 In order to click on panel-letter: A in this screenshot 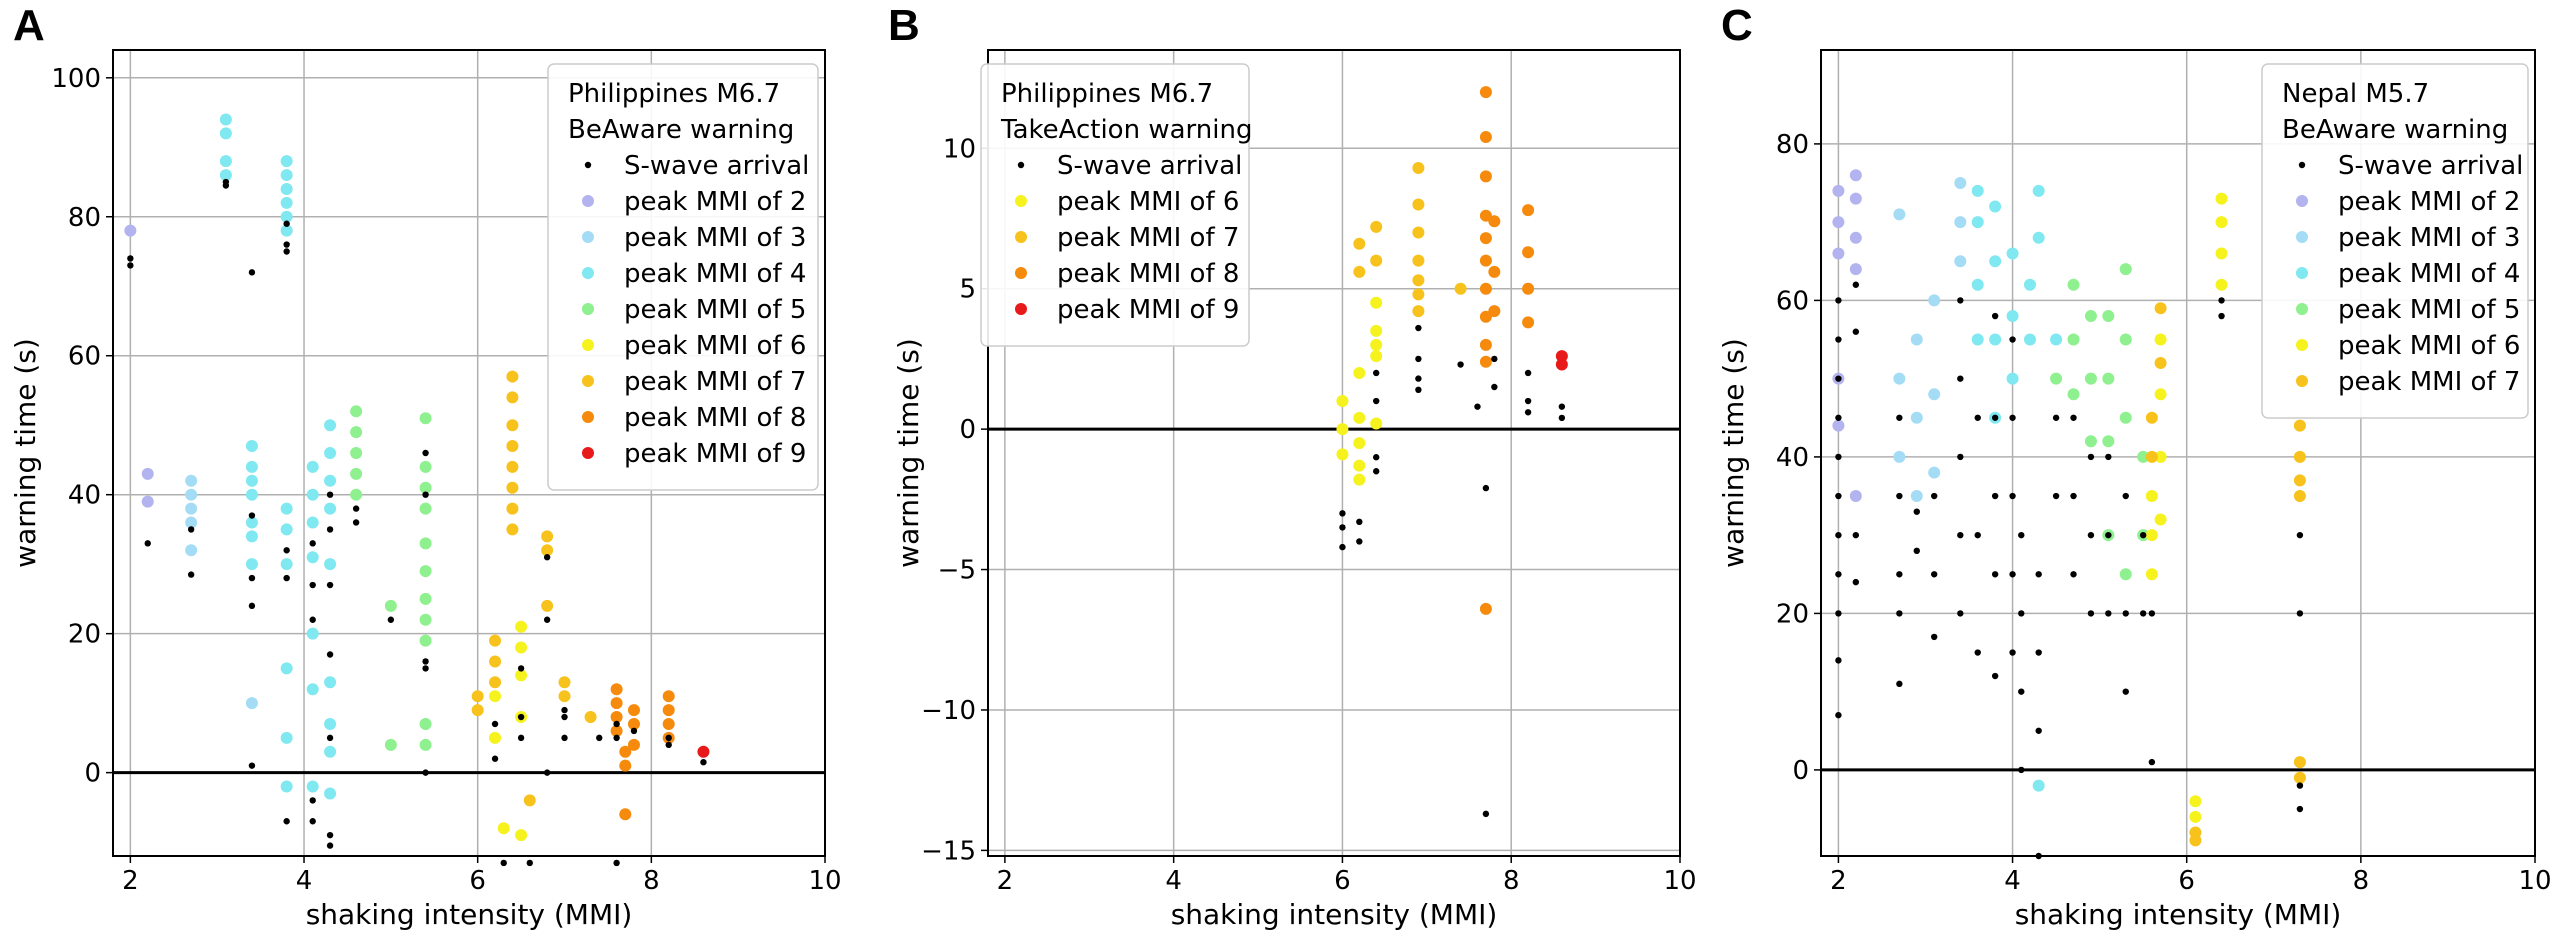, I will do `click(29, 25)`.